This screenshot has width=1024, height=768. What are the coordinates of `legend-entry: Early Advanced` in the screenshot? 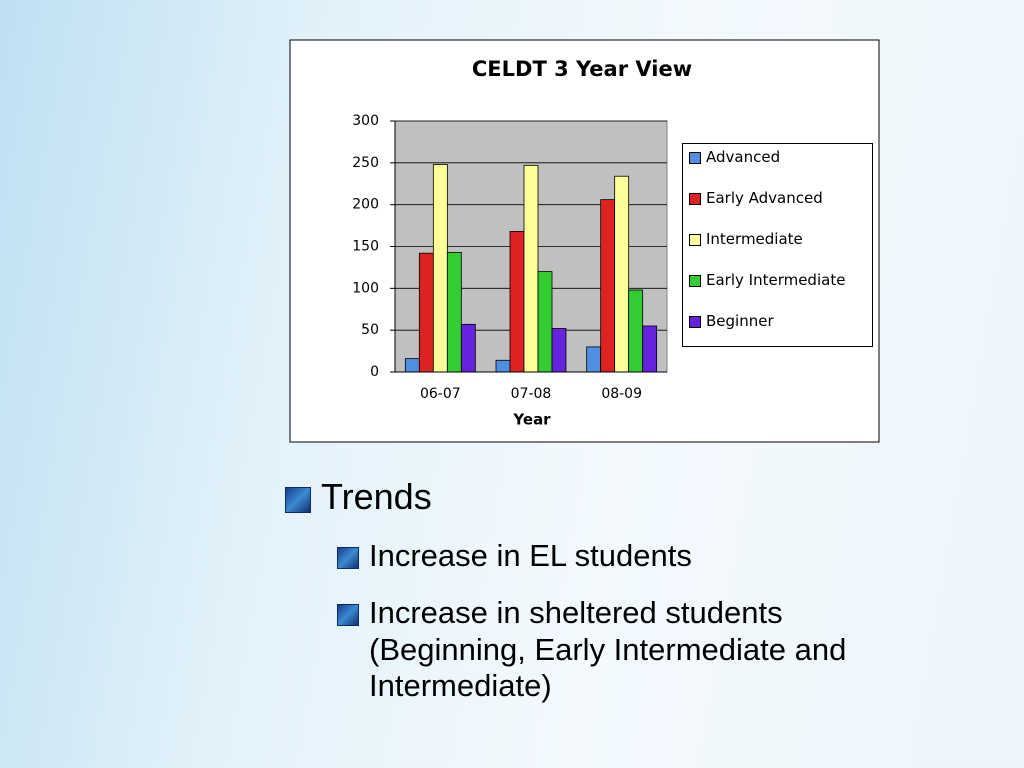 It's located at (777, 206).